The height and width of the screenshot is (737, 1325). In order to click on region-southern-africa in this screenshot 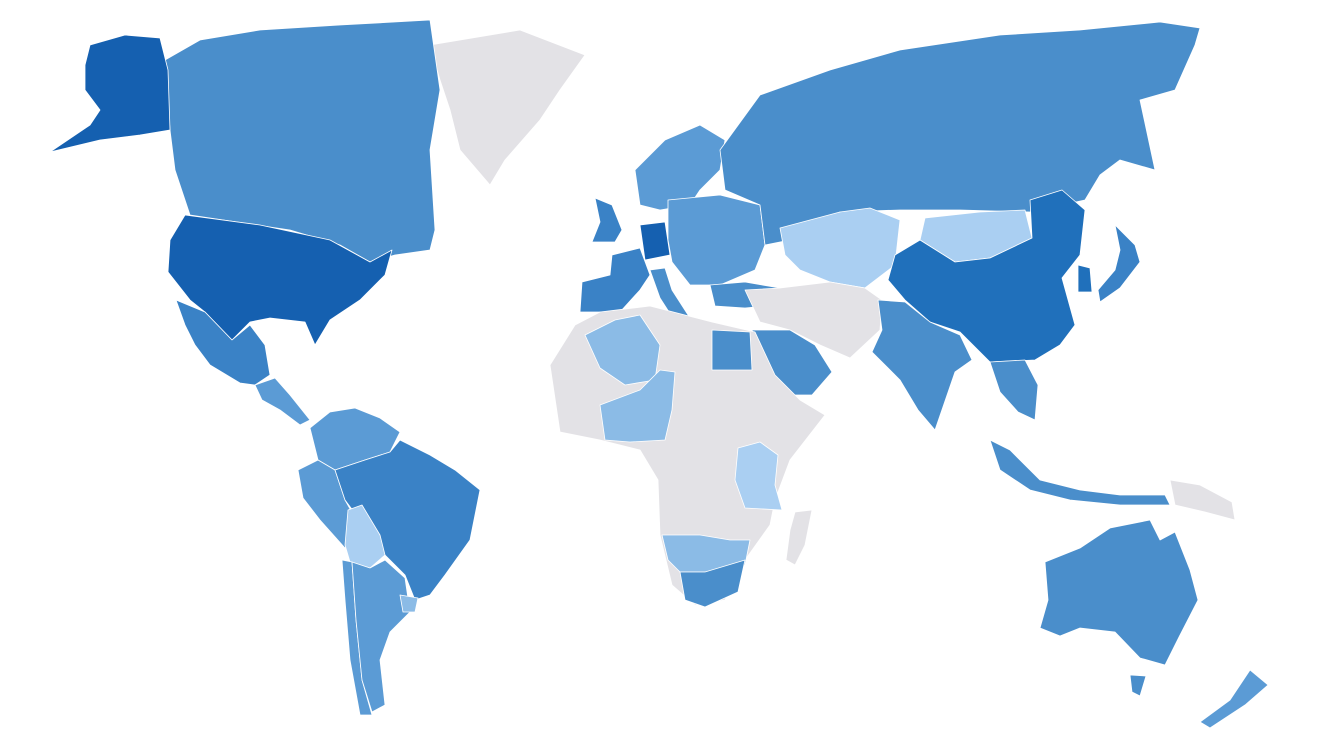, I will do `click(706, 553)`.